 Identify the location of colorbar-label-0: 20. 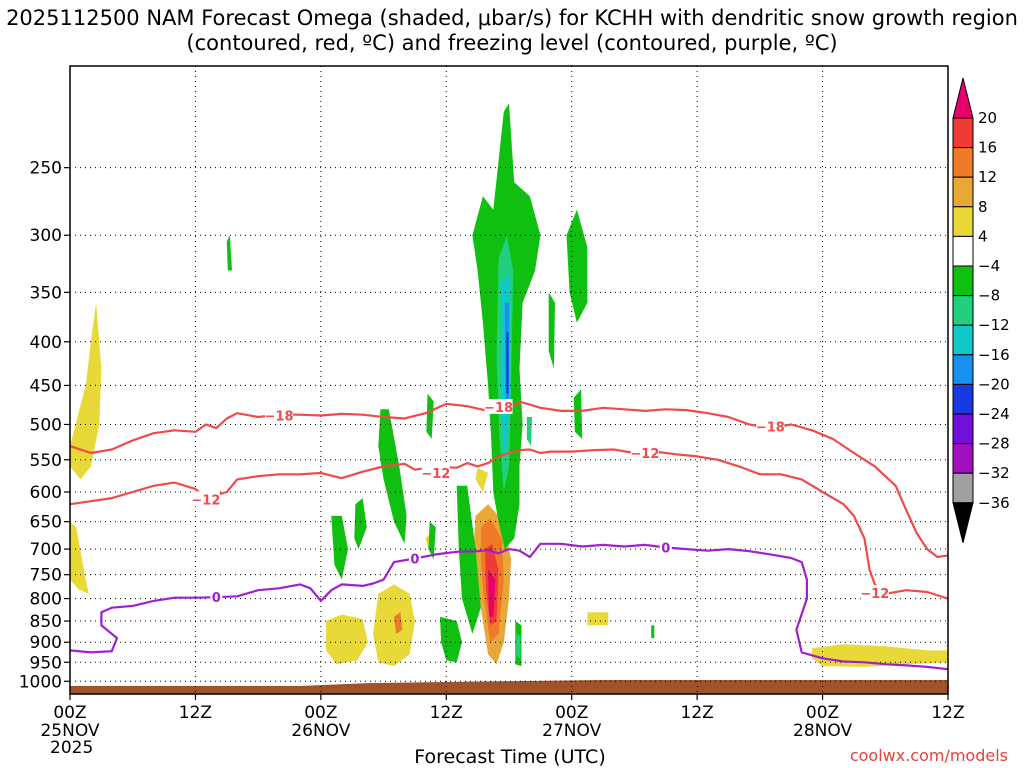
(987, 118).